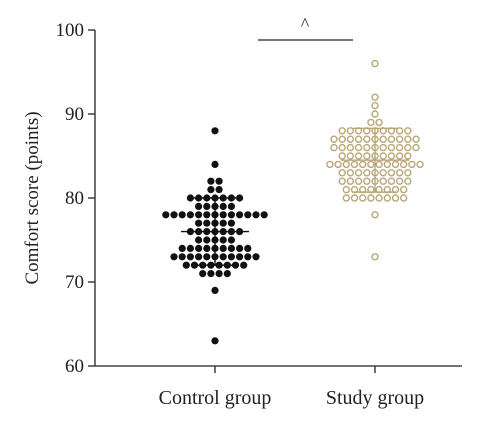 The width and height of the screenshot is (500, 428). I want to click on y-tick-label: 60, so click(74, 366).